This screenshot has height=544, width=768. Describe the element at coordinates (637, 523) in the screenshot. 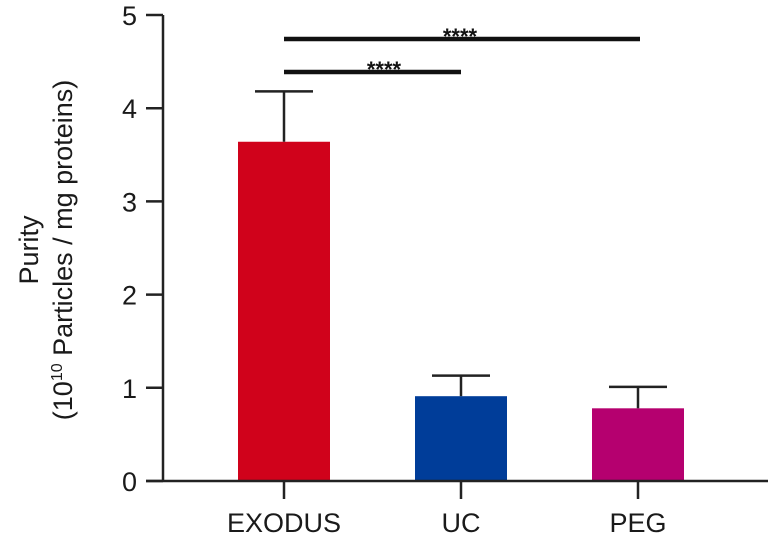

I see `x-tick-label: PEG` at that location.